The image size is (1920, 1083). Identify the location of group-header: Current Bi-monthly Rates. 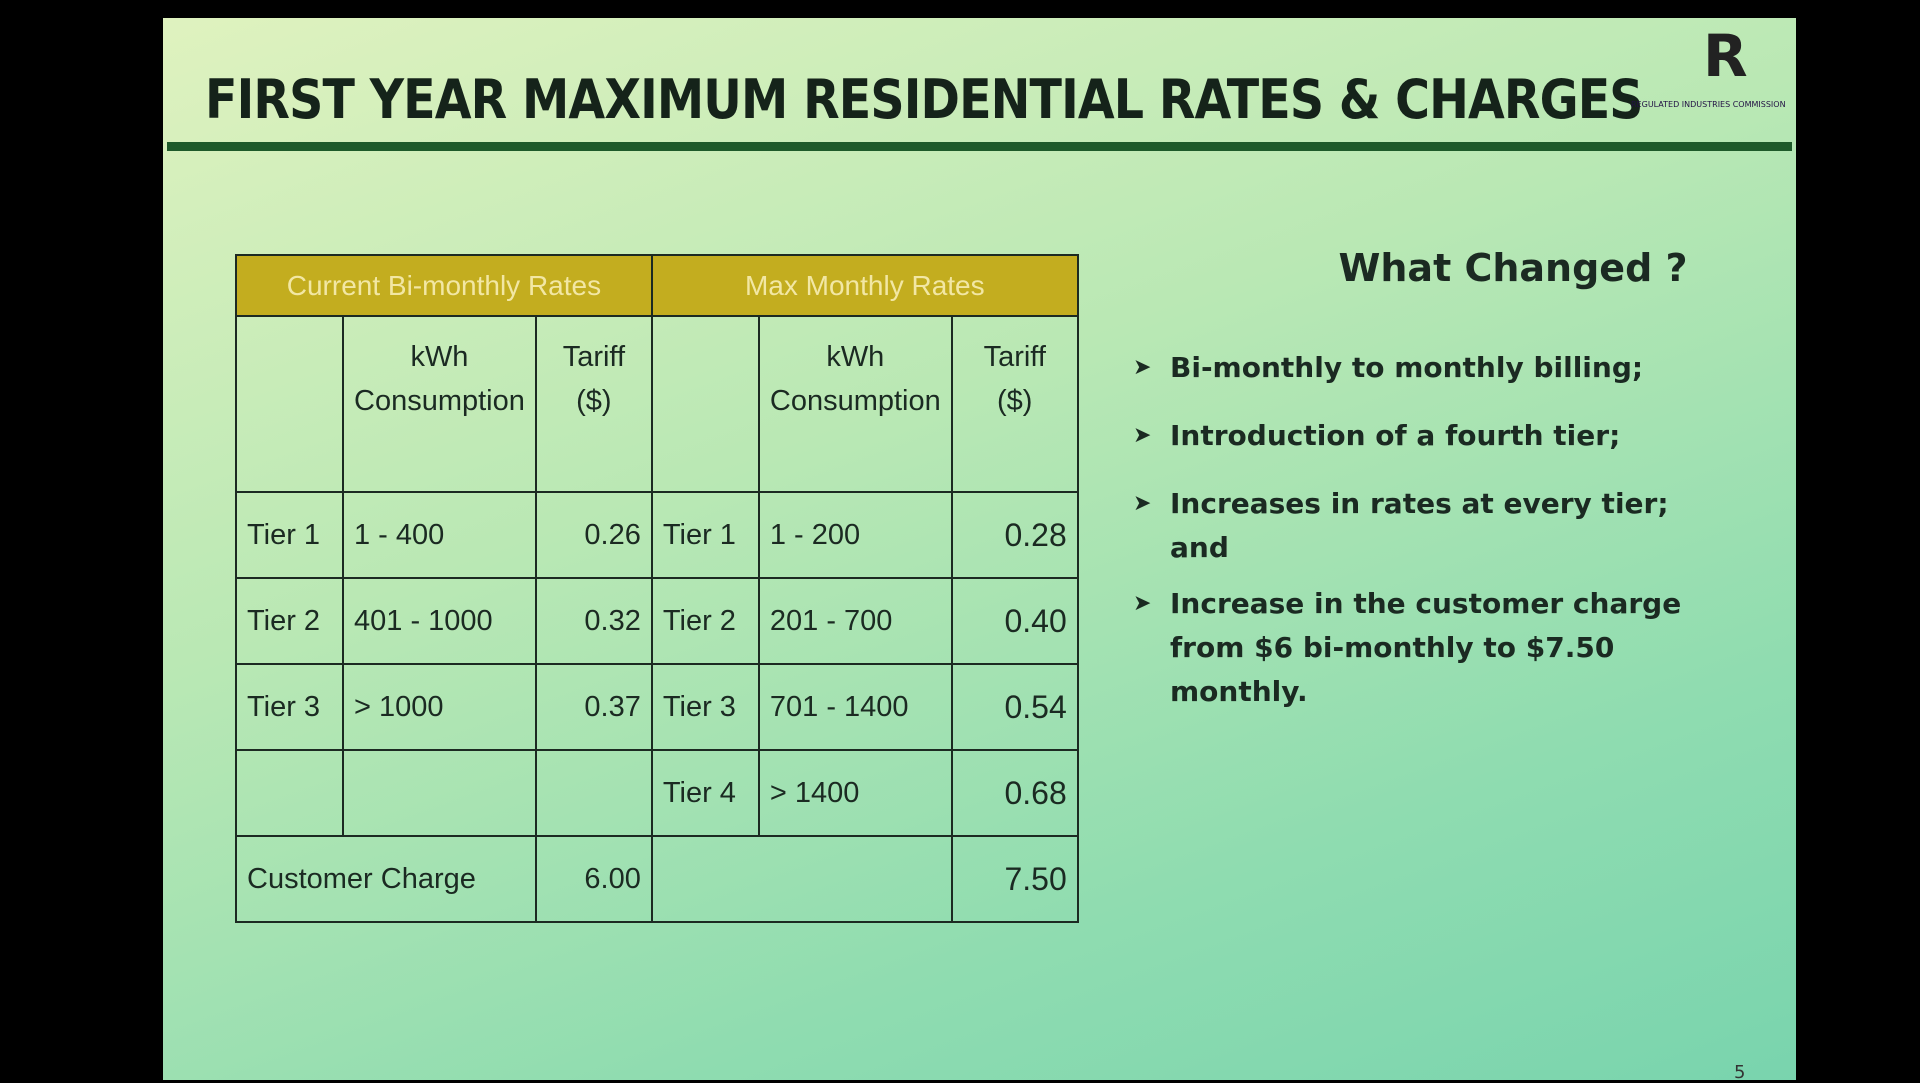
(444, 285).